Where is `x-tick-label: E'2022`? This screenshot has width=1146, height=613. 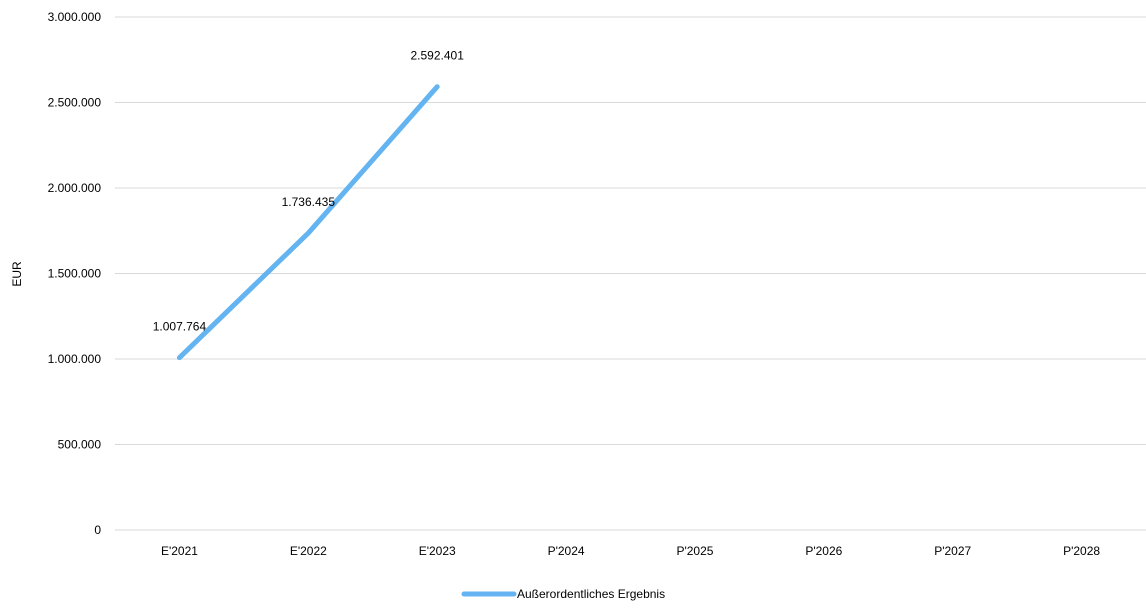
x-tick-label: E'2022 is located at coordinates (308, 551).